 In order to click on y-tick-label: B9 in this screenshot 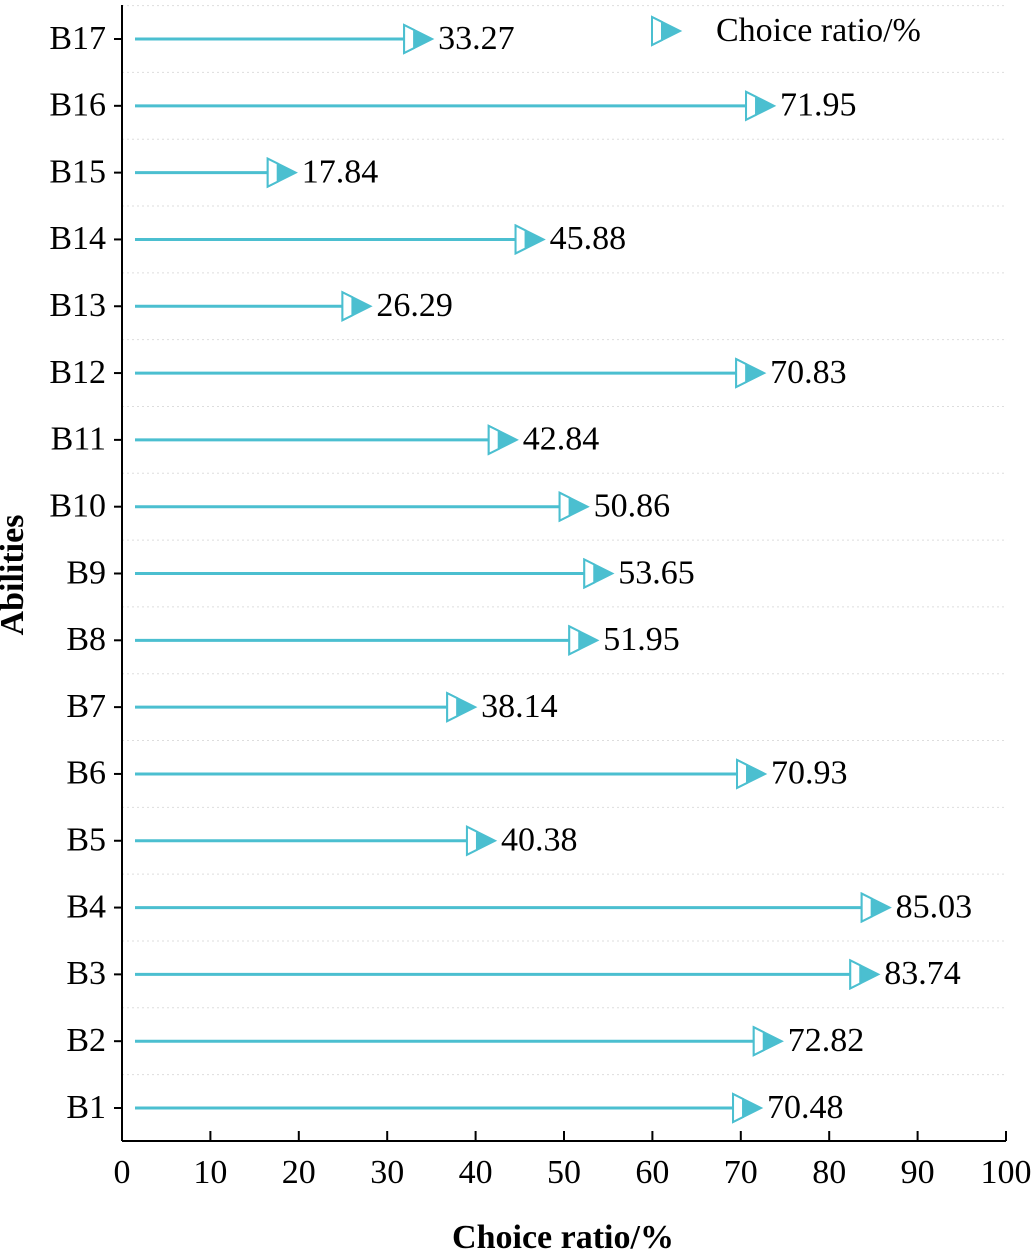, I will do `click(86, 572)`.